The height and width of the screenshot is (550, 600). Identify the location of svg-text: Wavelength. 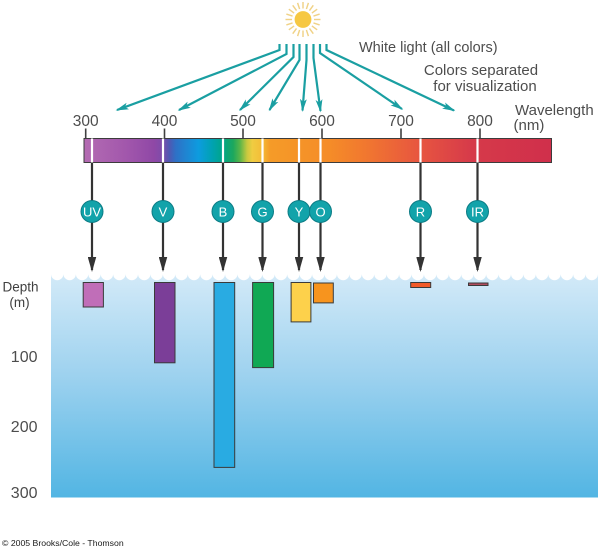
(554, 110).